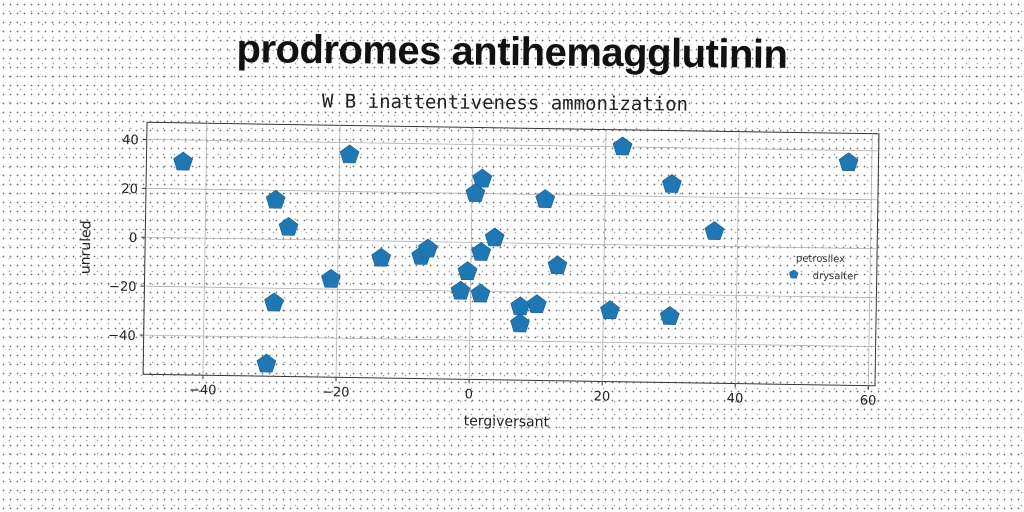  I want to click on y-axis-label: unruled, so click(86, 247).